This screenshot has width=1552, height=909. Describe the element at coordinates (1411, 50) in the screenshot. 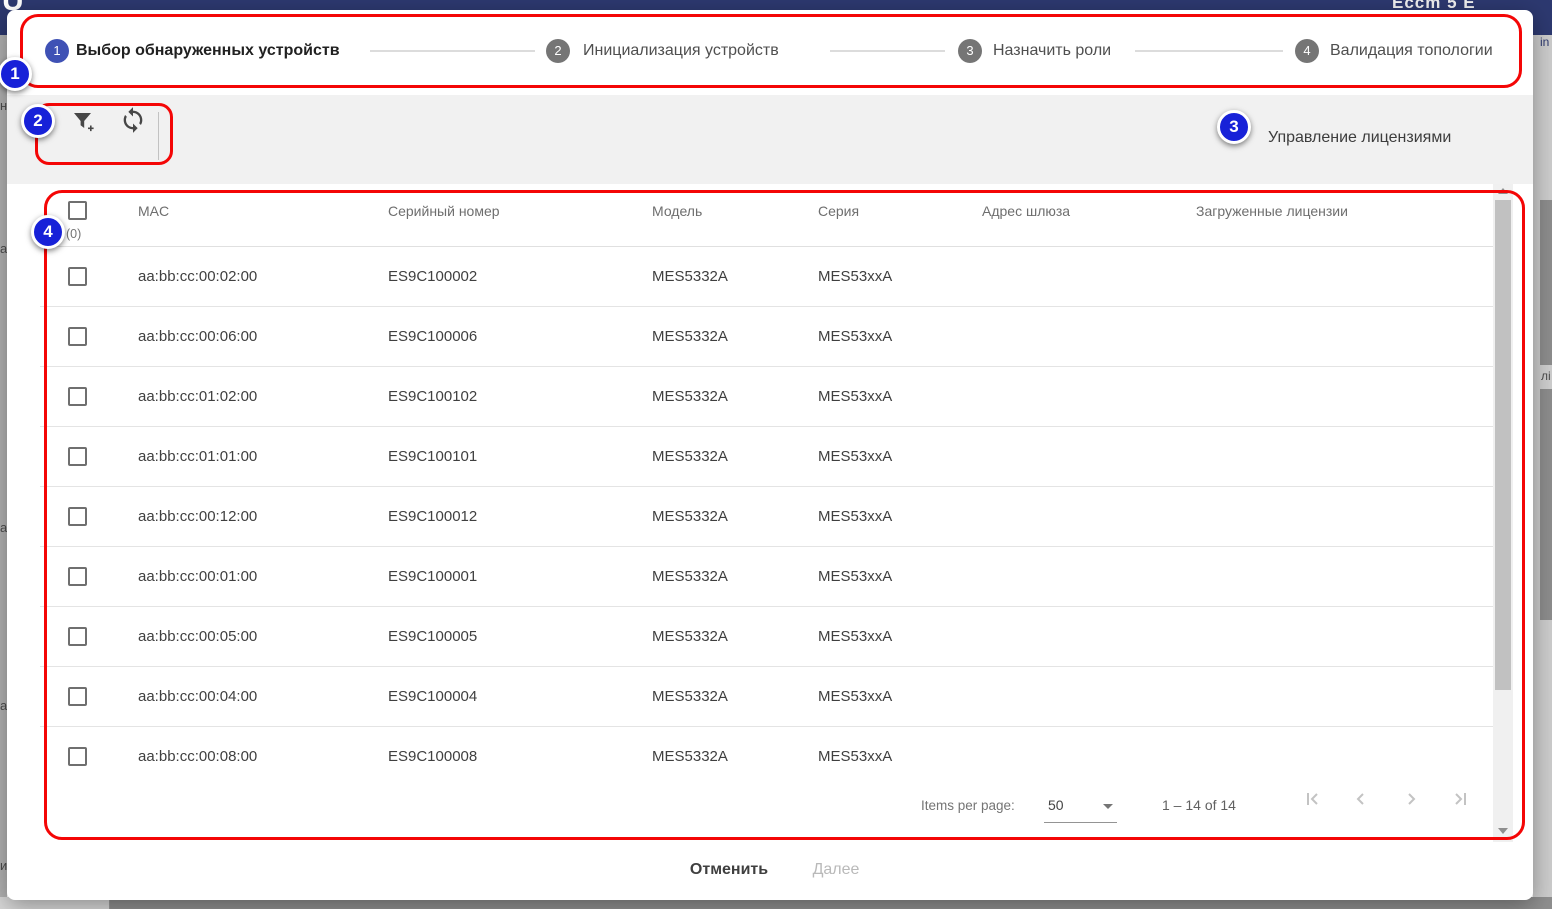

I see `step-4-label: Валидация топологии` at that location.